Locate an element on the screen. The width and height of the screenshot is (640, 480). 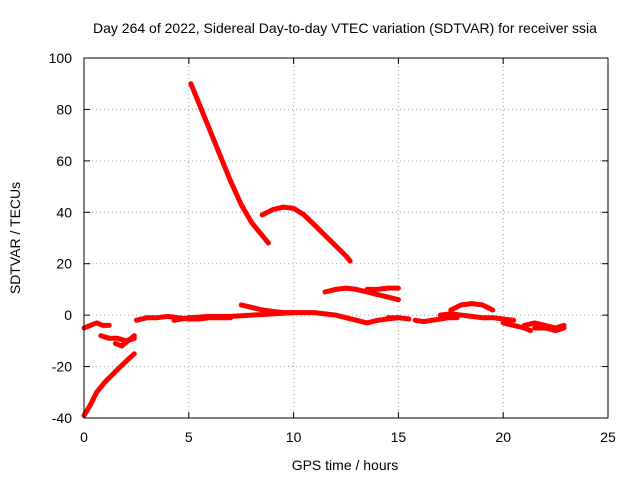
series-s13 is located at coordinates (436, 320).